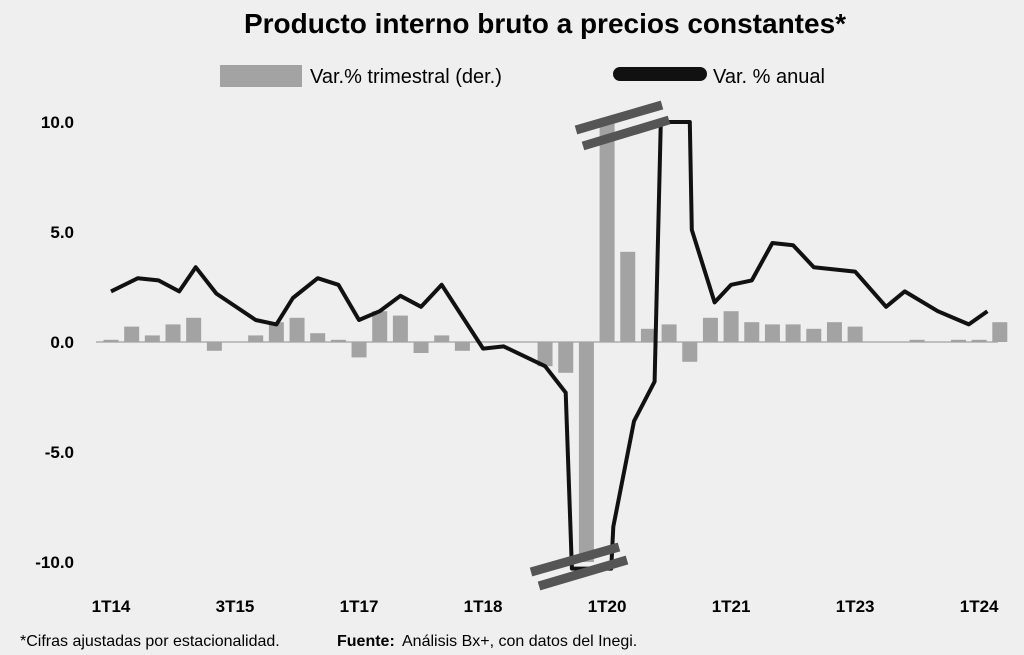 The height and width of the screenshot is (655, 1024). I want to click on x-tick-label: 1T20, so click(607, 606).